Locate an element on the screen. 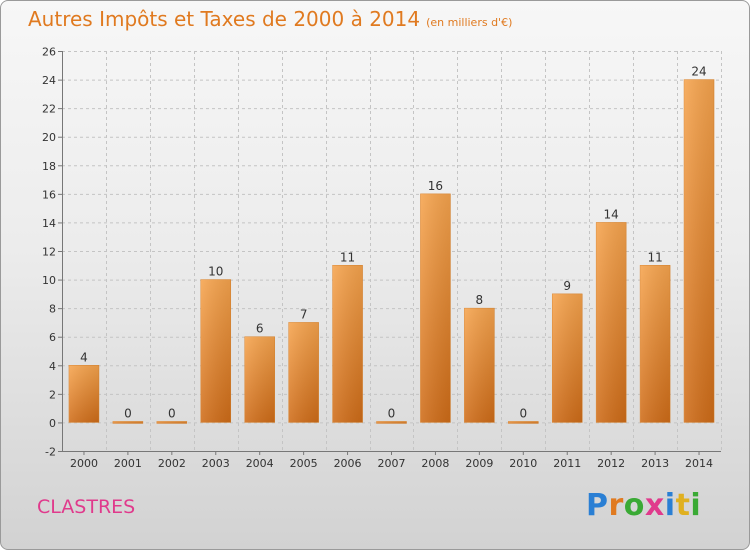  brand-logo: Proxiti is located at coordinates (643, 505).